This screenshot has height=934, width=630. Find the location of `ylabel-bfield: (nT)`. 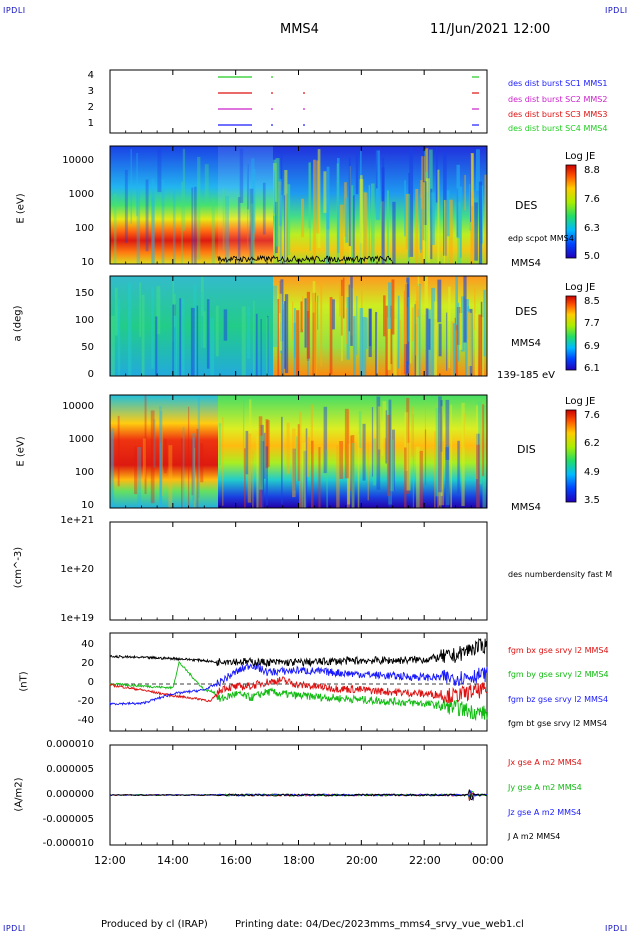

ylabel-bfield: (nT) is located at coordinates (24, 681).